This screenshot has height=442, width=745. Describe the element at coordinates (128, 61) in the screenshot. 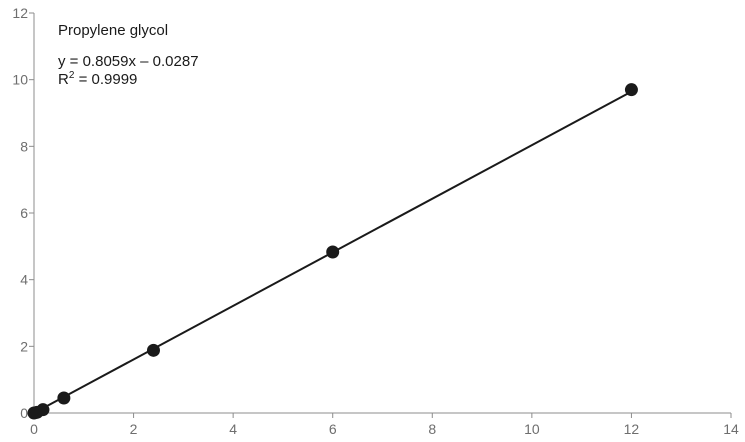

I see `annotation-equation: y = 0.8059x – 0.0287` at that location.